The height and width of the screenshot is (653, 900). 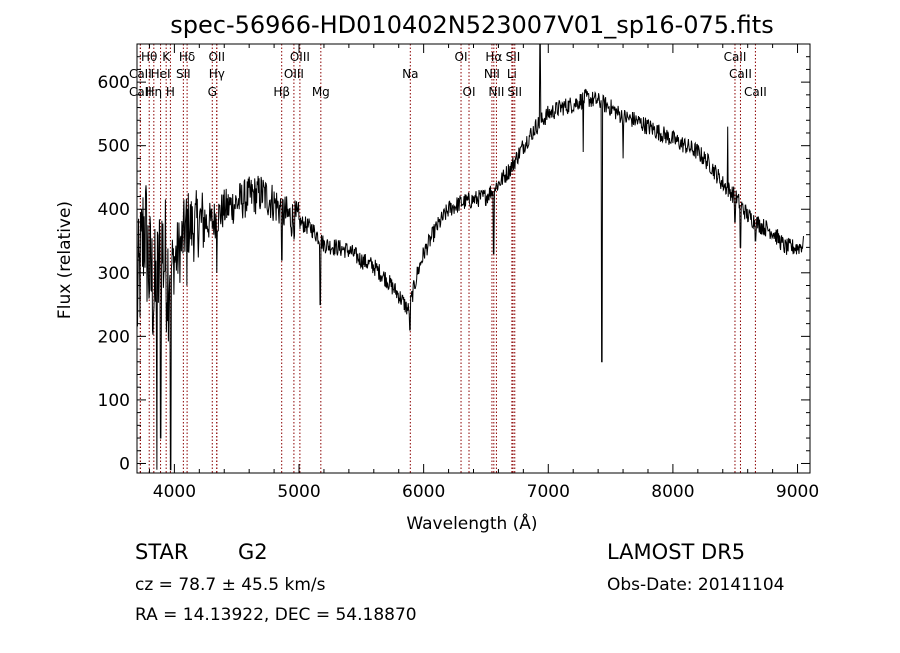 I want to click on line-marker-label: G, so click(x=212, y=92).